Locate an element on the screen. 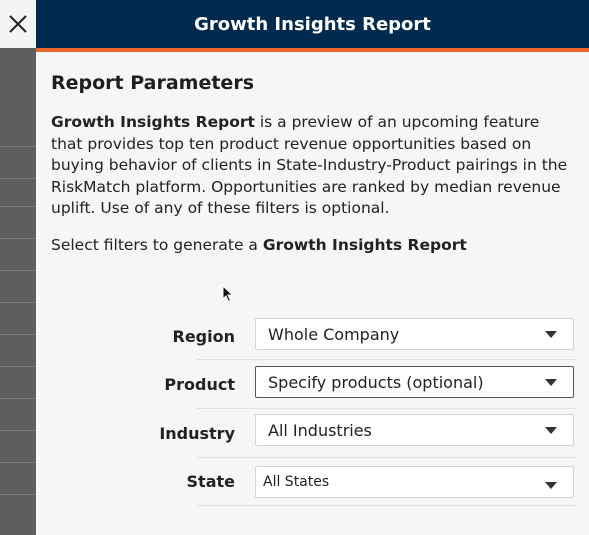 The image size is (589, 535). industry-label: Industry is located at coordinates (197, 433).